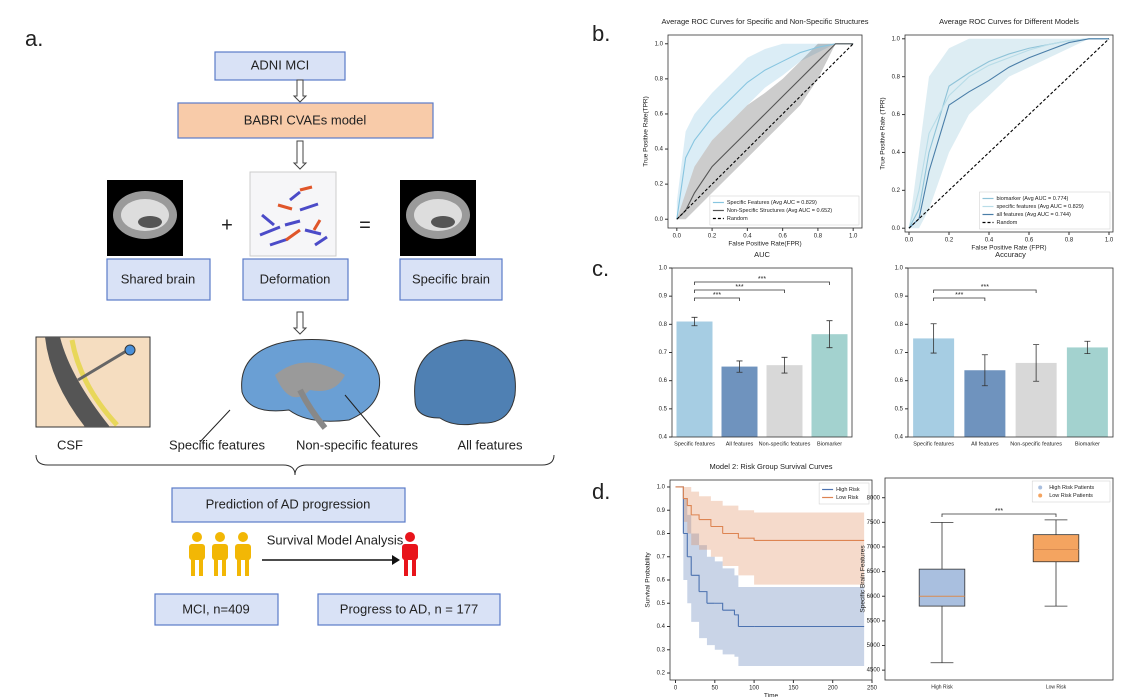 The height and width of the screenshot is (697, 1140). What do you see at coordinates (601, 33) in the screenshot?
I see `panel-label: b.` at bounding box center [601, 33].